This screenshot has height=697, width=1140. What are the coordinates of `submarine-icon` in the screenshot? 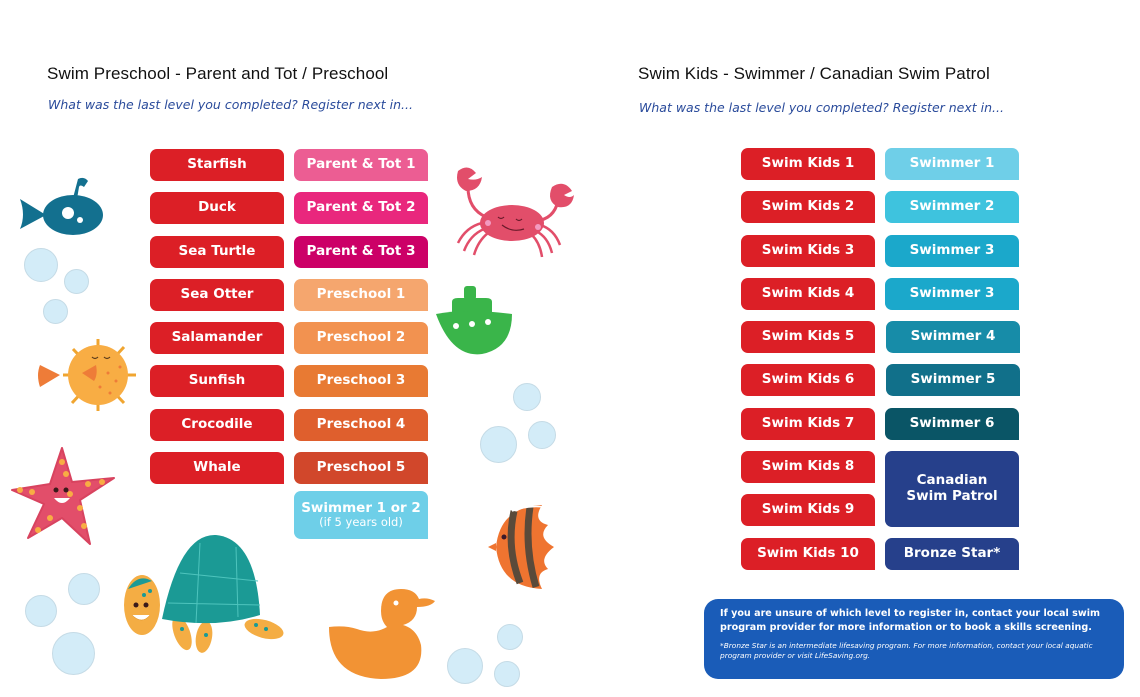 It's located at (61, 206).